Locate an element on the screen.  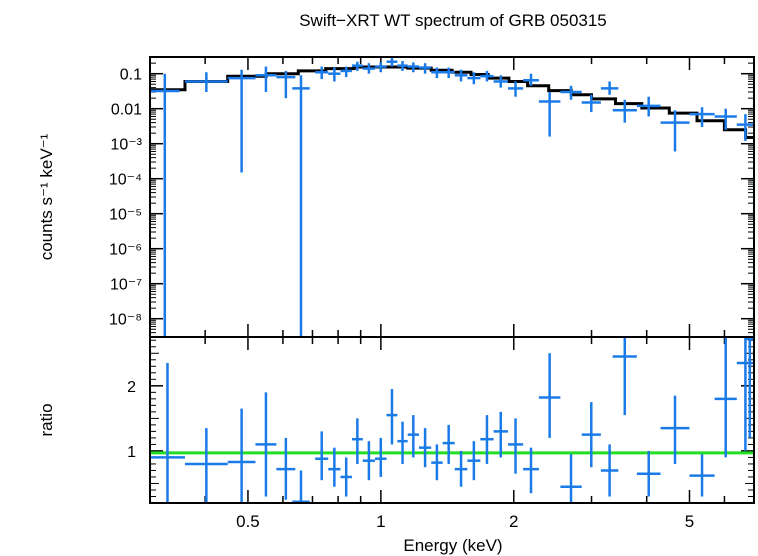
y-tick-label: 0.01 is located at coordinates (126, 110).